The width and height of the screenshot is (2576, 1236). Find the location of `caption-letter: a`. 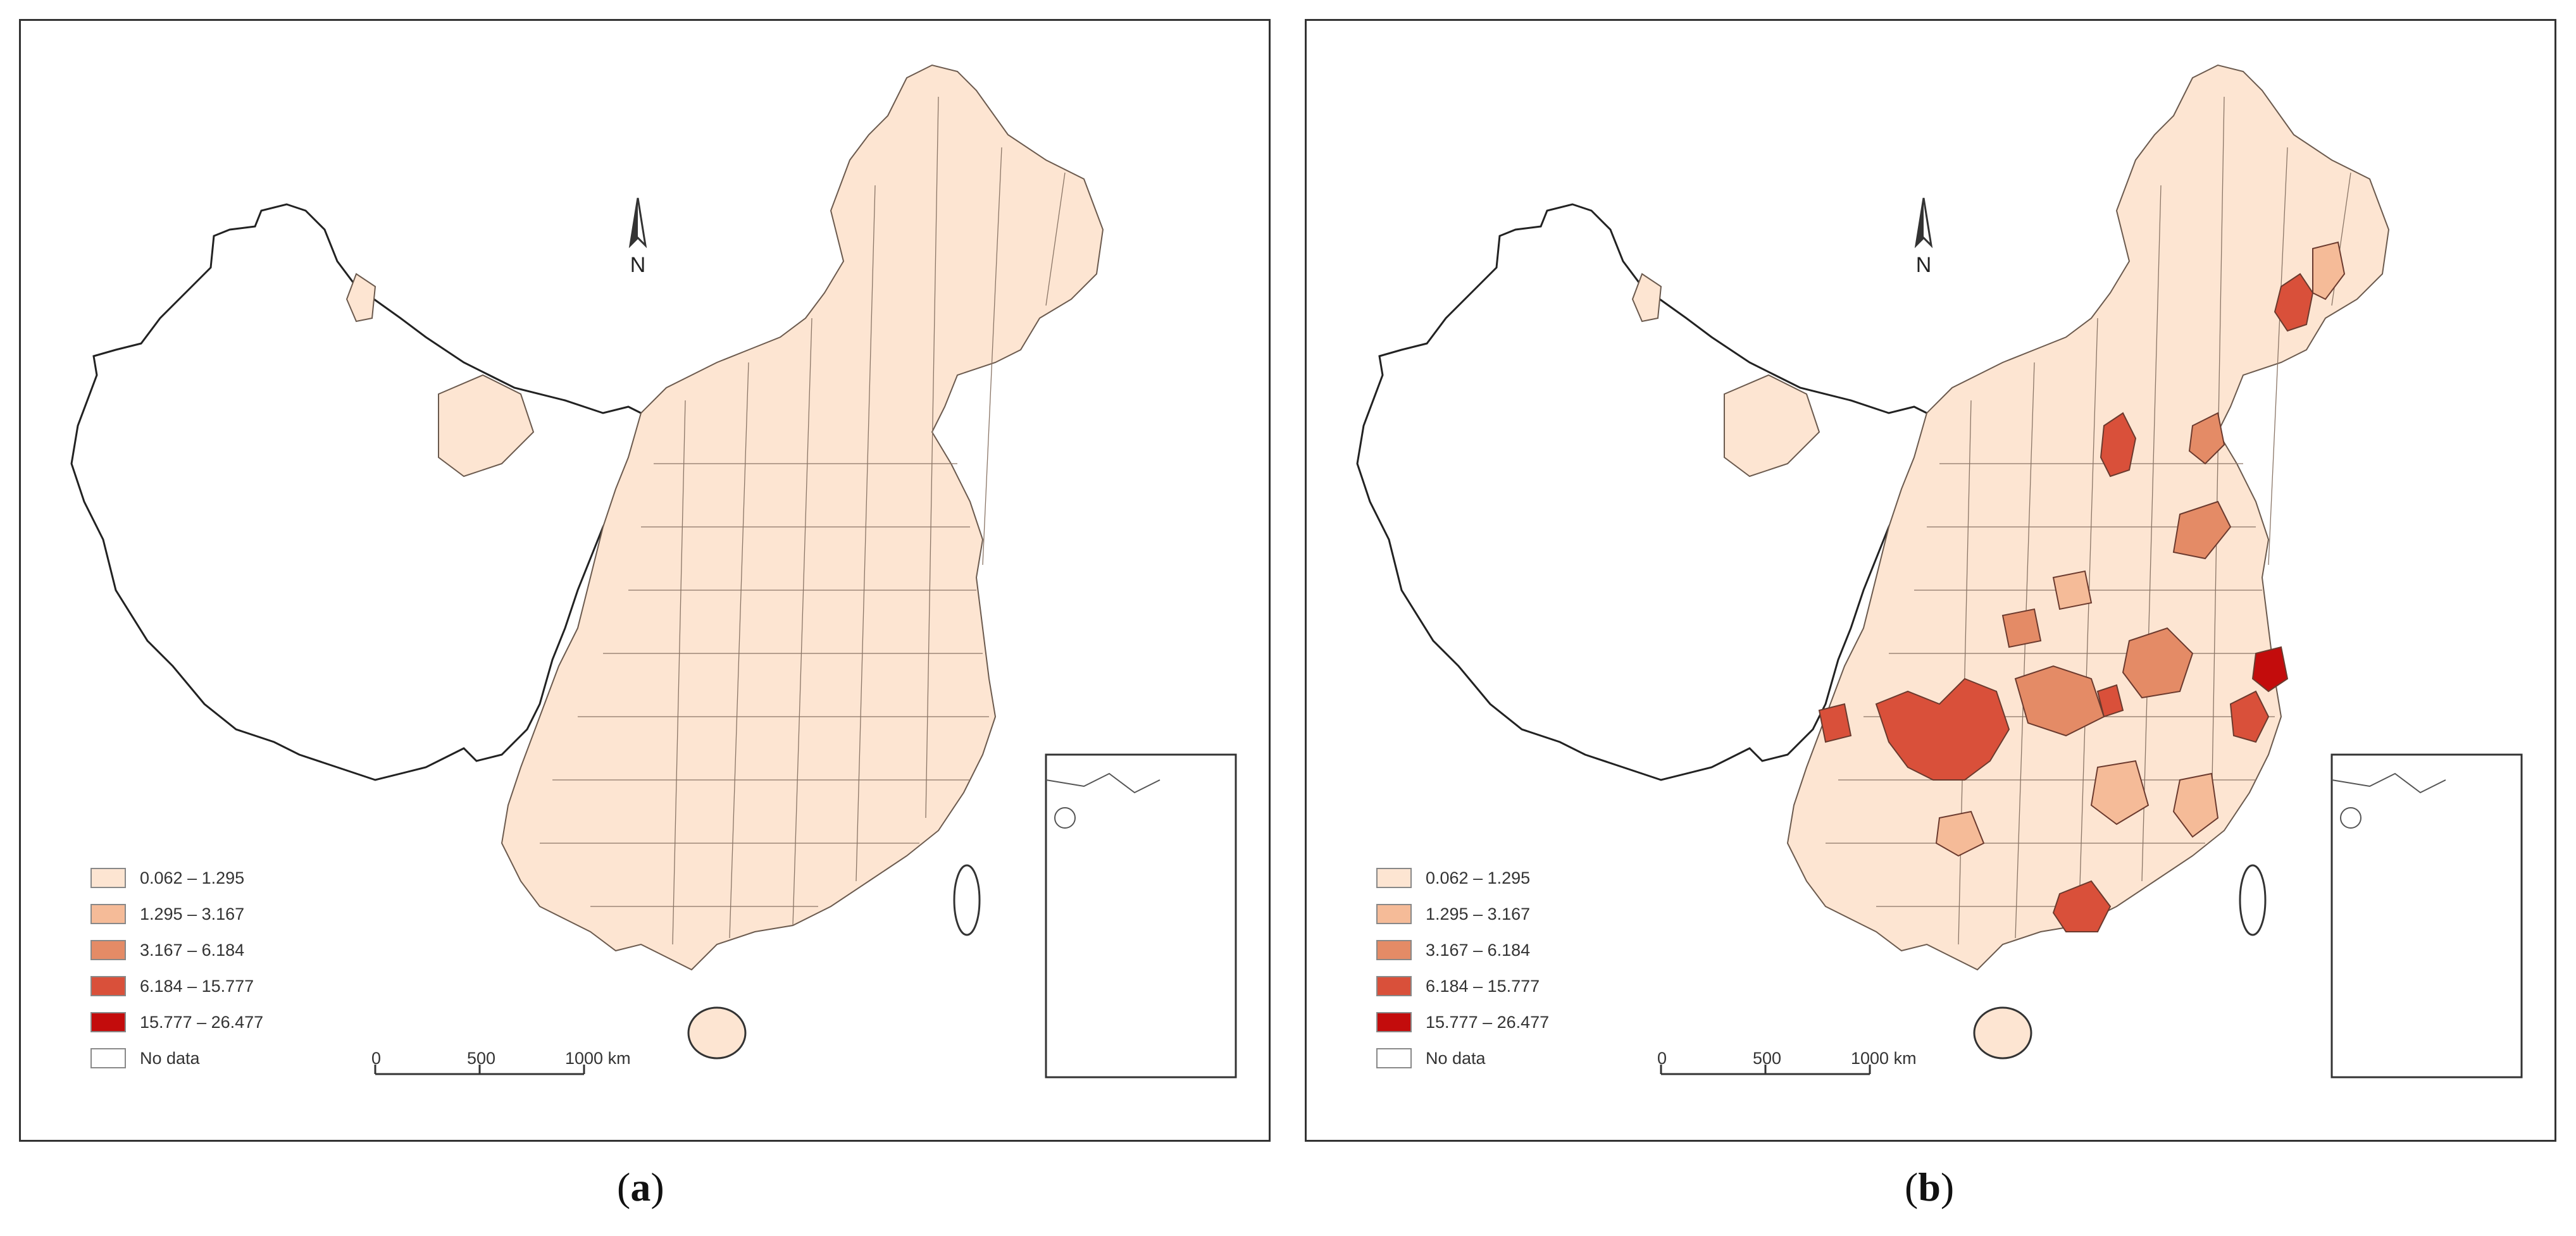

caption-letter: a is located at coordinates (640, 1187).